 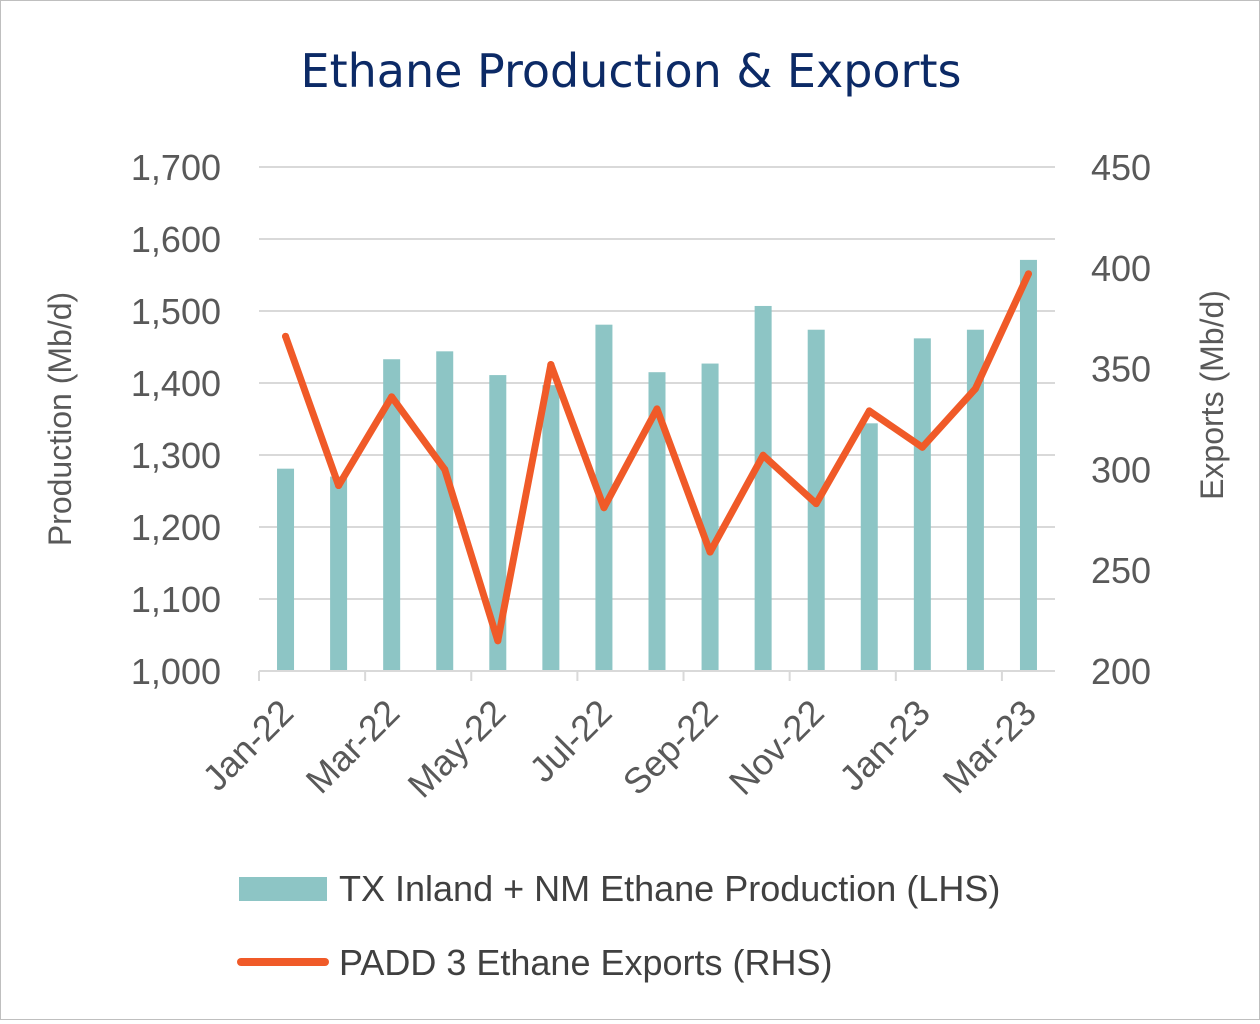 What do you see at coordinates (176, 419) in the screenshot?
I see `left-axis-ticks: 1,000 1,100 1,200 1,300 1,400 1,500 1,600 1,700` at bounding box center [176, 419].